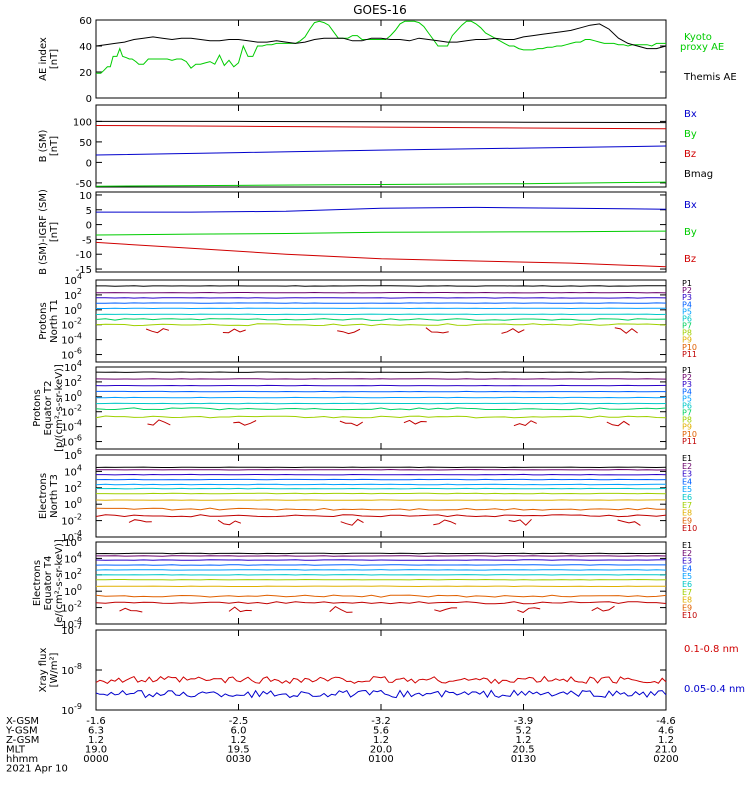 This screenshot has height=800, width=750. I want to click on y-axis-label: AE index, so click(43, 59).